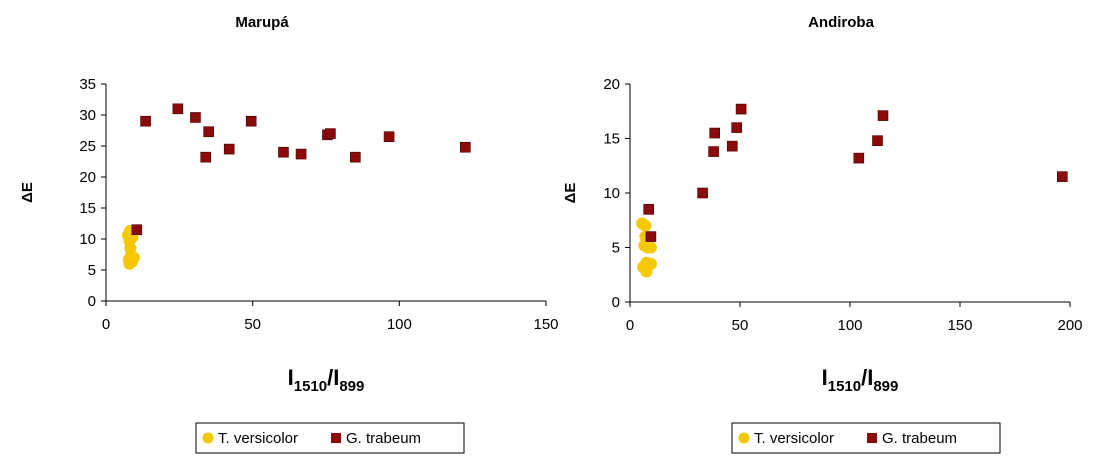 This screenshot has height=460, width=1114. Describe the element at coordinates (87, 84) in the screenshot. I see `y-tick-label: 35` at that location.